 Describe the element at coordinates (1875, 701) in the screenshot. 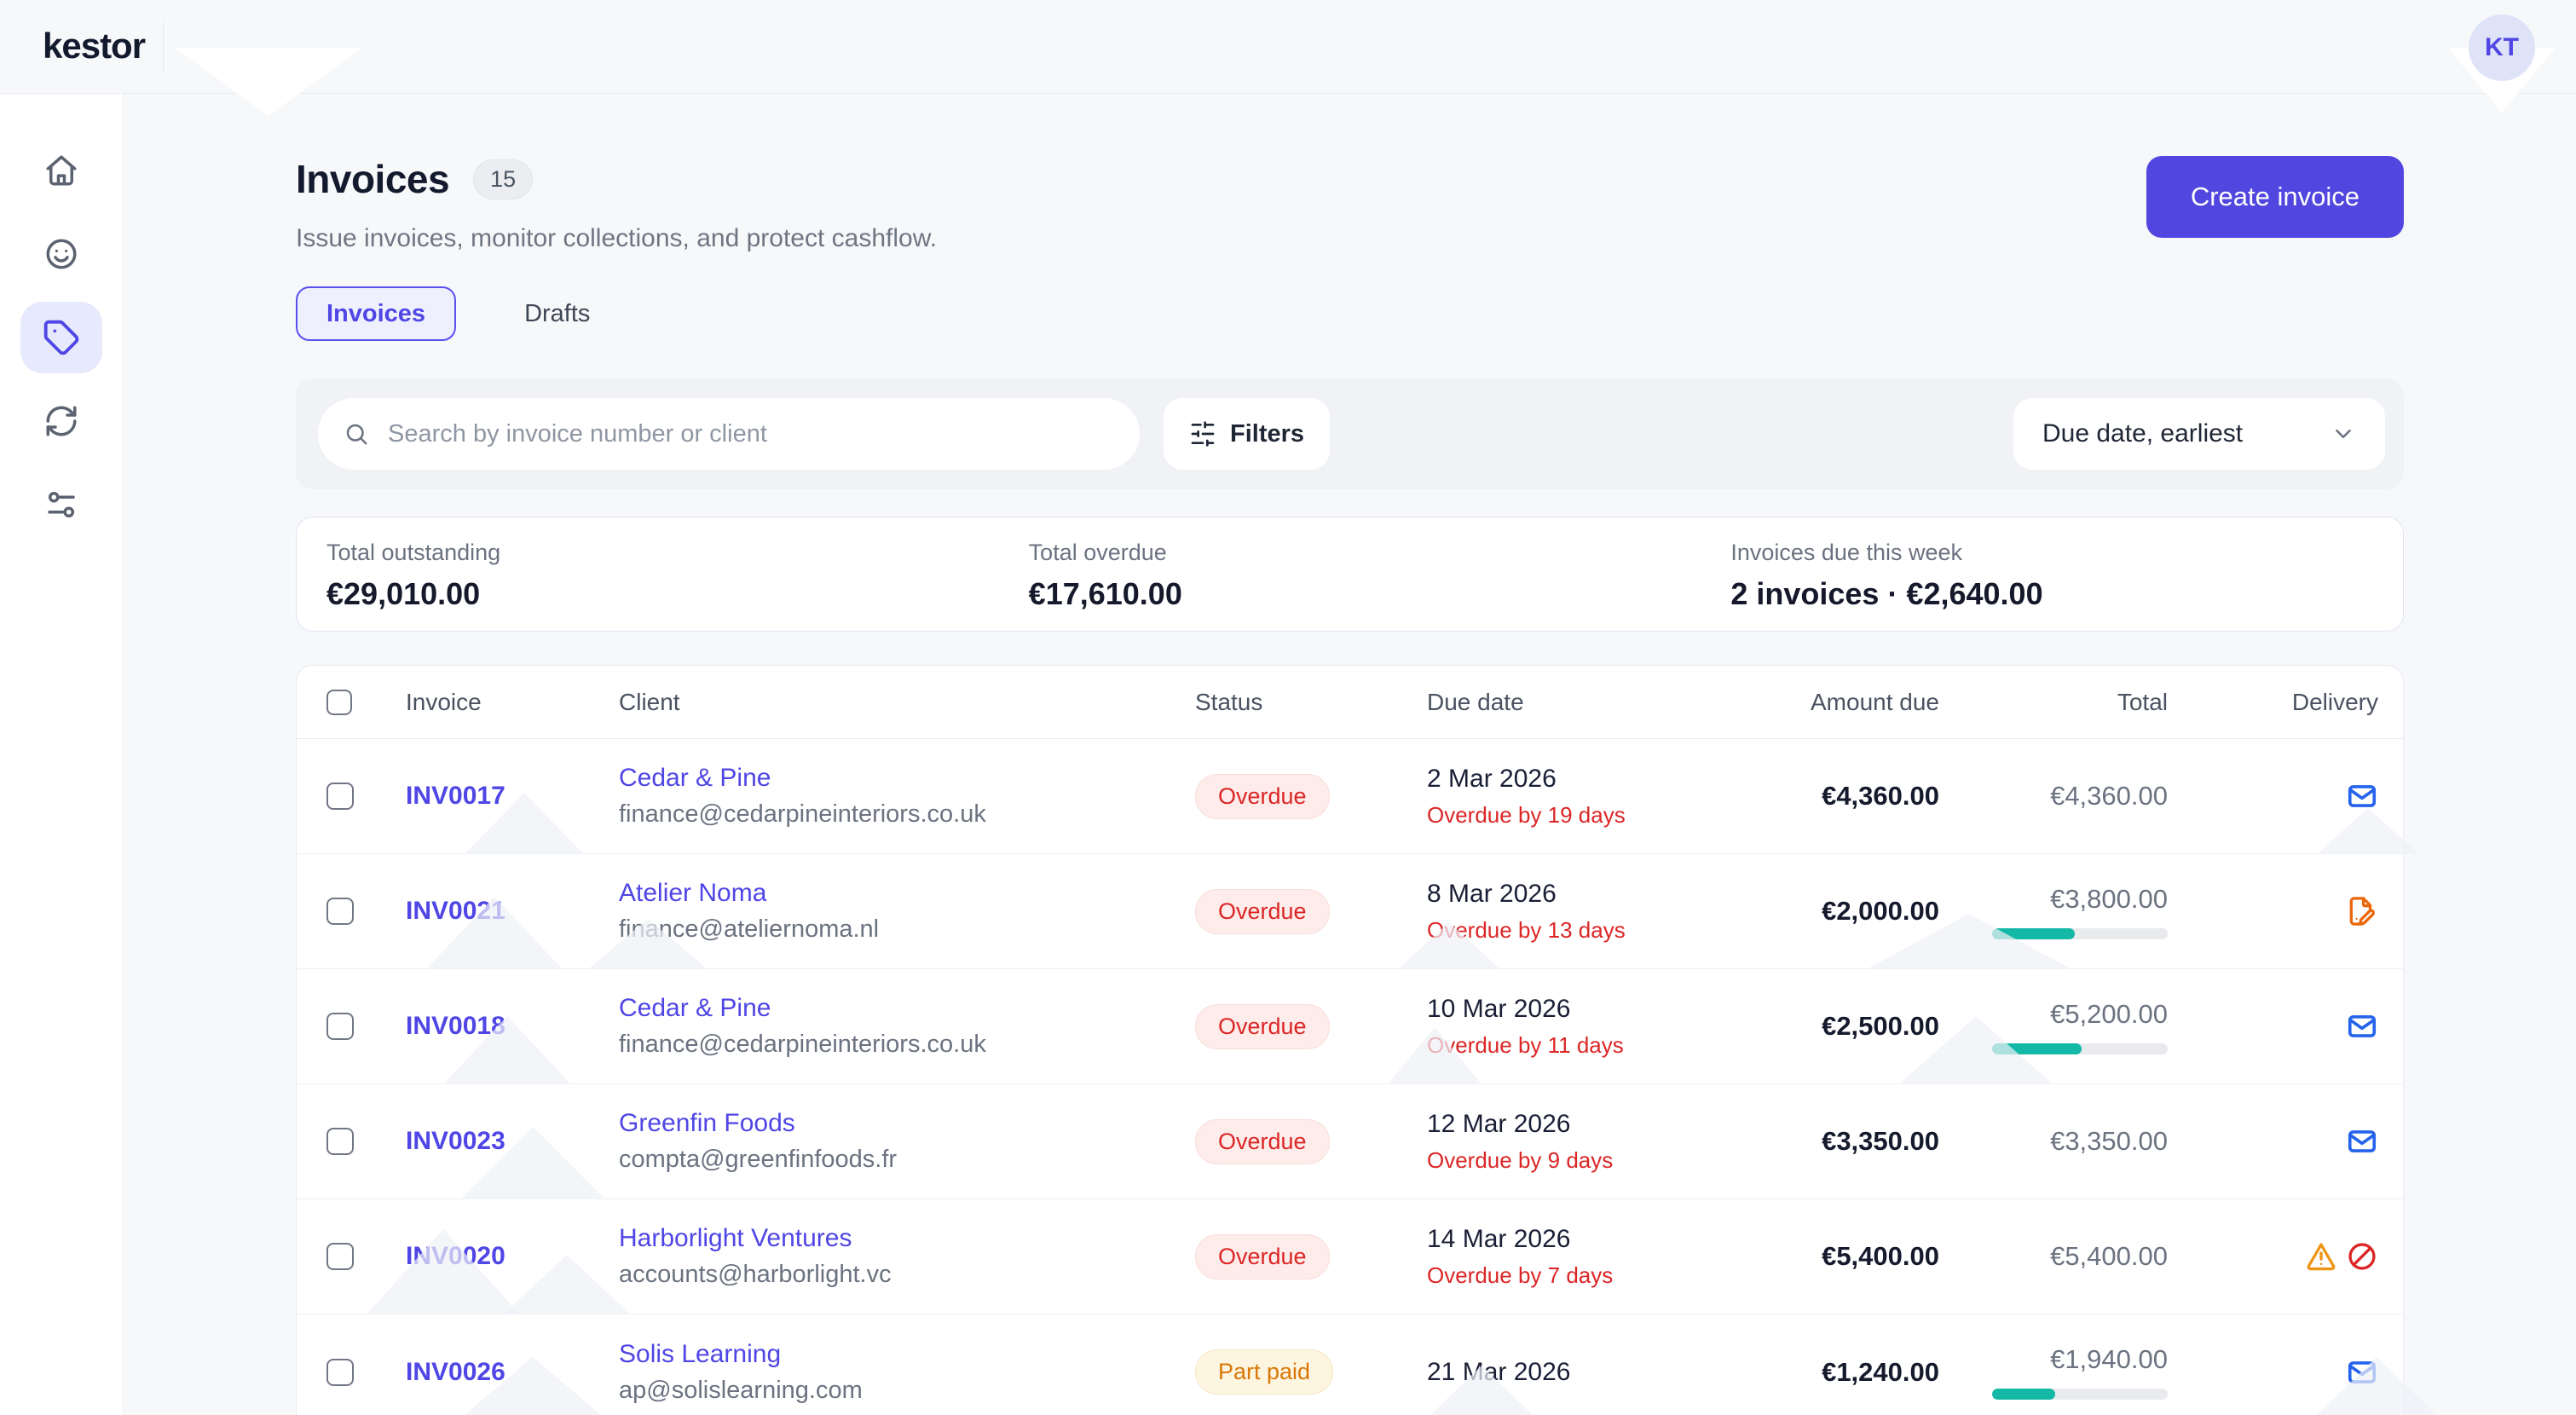

I see `col-amount-due: Amount due` at that location.